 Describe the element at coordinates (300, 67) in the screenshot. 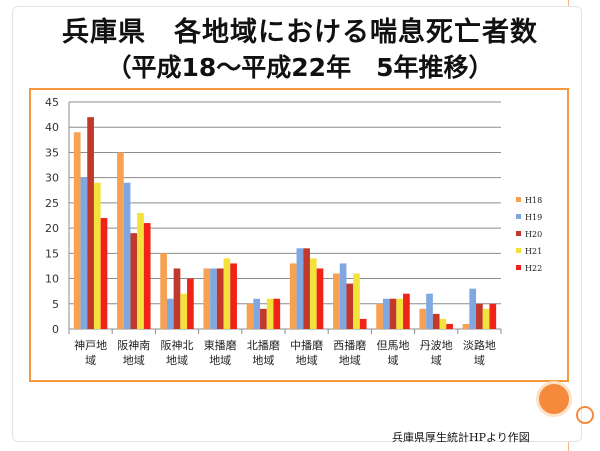

I see `slide-subtitle: （平成18～平成22年 5年推移）` at that location.